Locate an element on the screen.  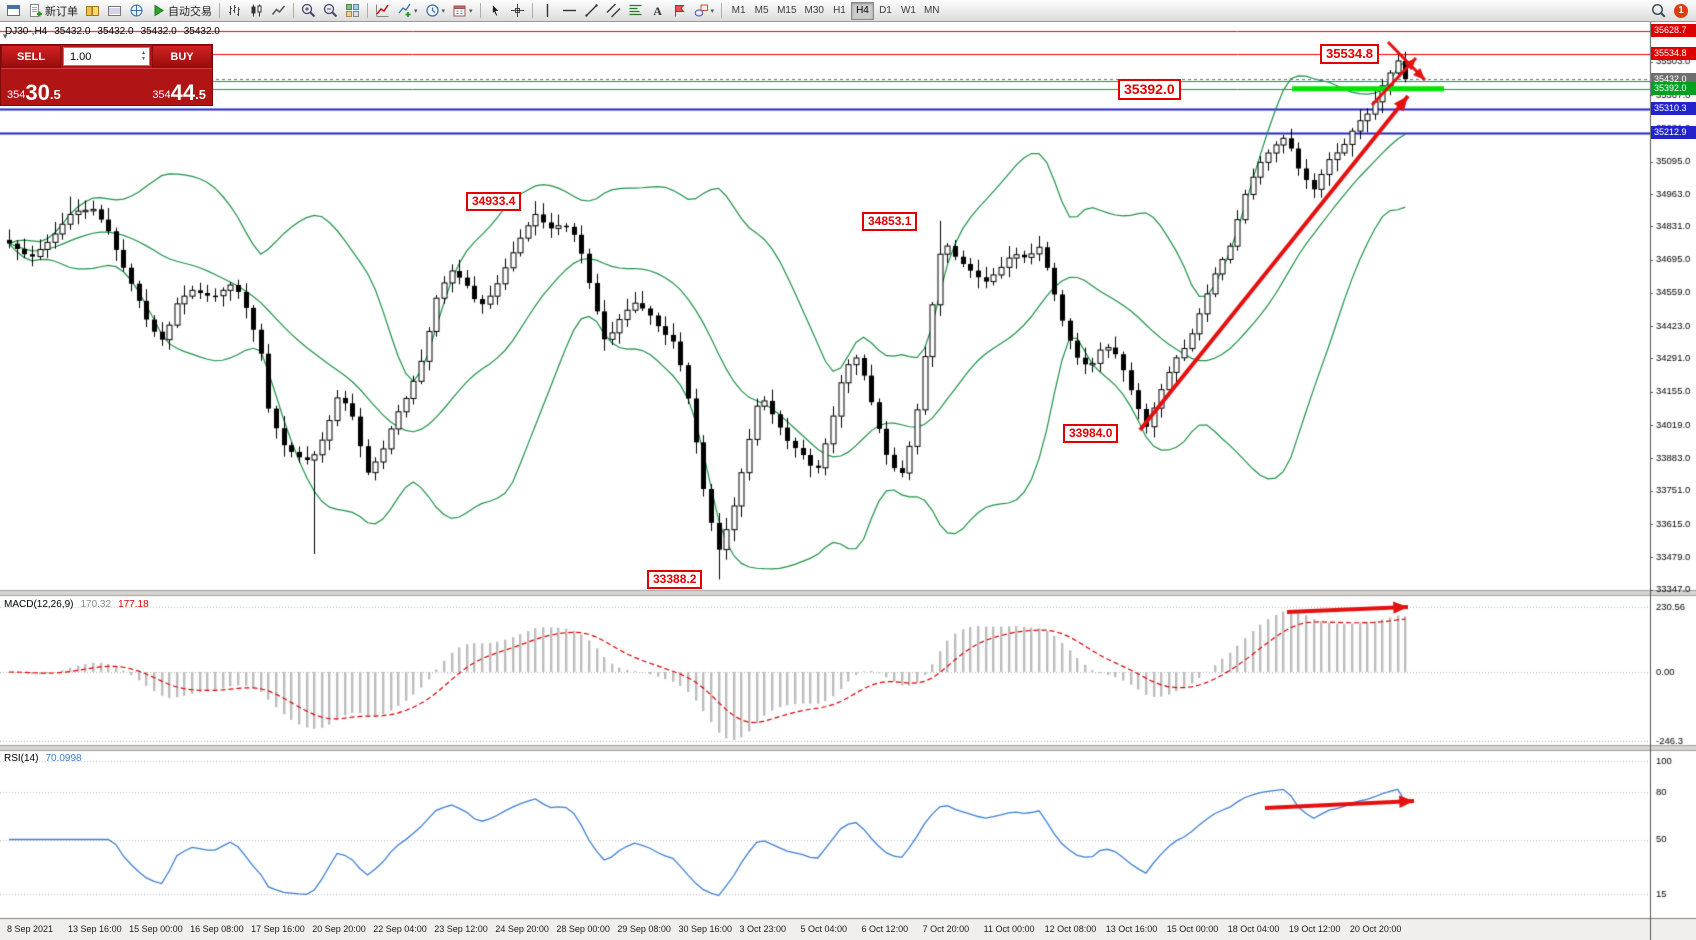
macd-signal-value: 177.18 is located at coordinates (133, 604).